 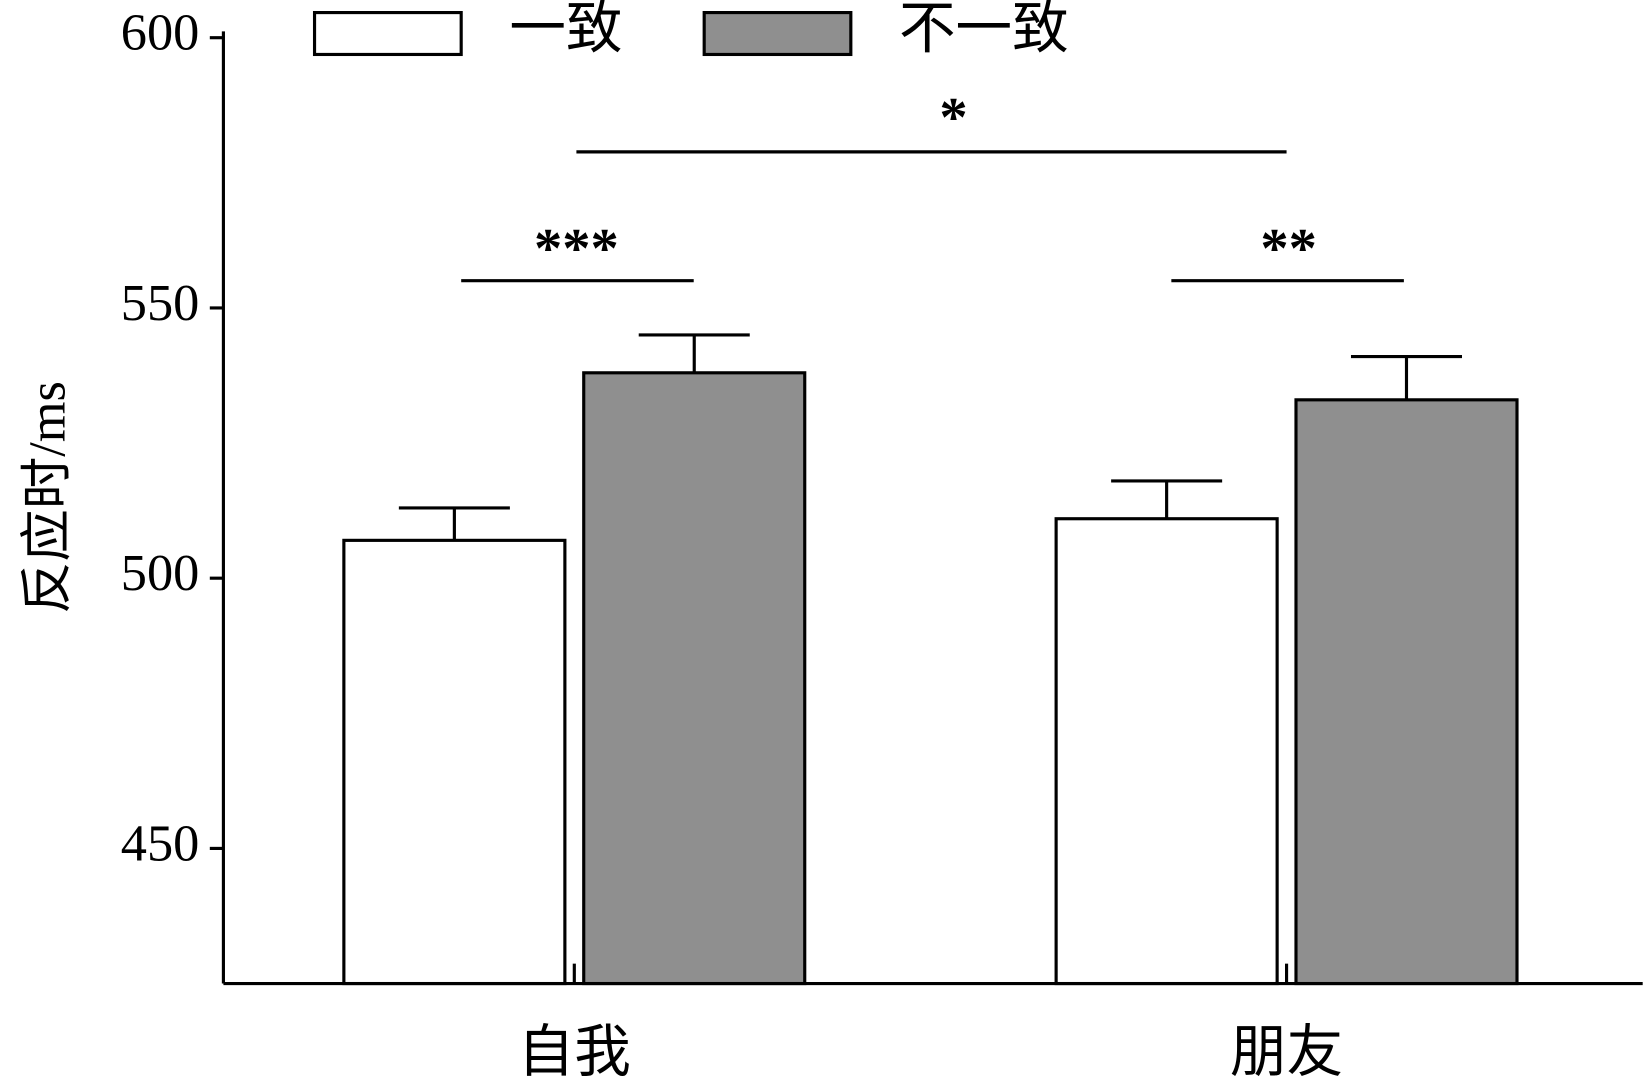 I want to click on legend-label: 一致, so click(x=565, y=30).